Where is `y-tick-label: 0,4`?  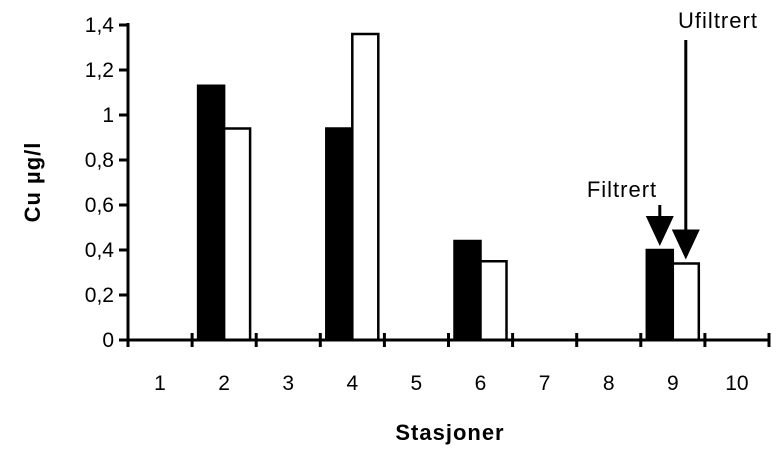 y-tick-label: 0,4 is located at coordinates (100, 250).